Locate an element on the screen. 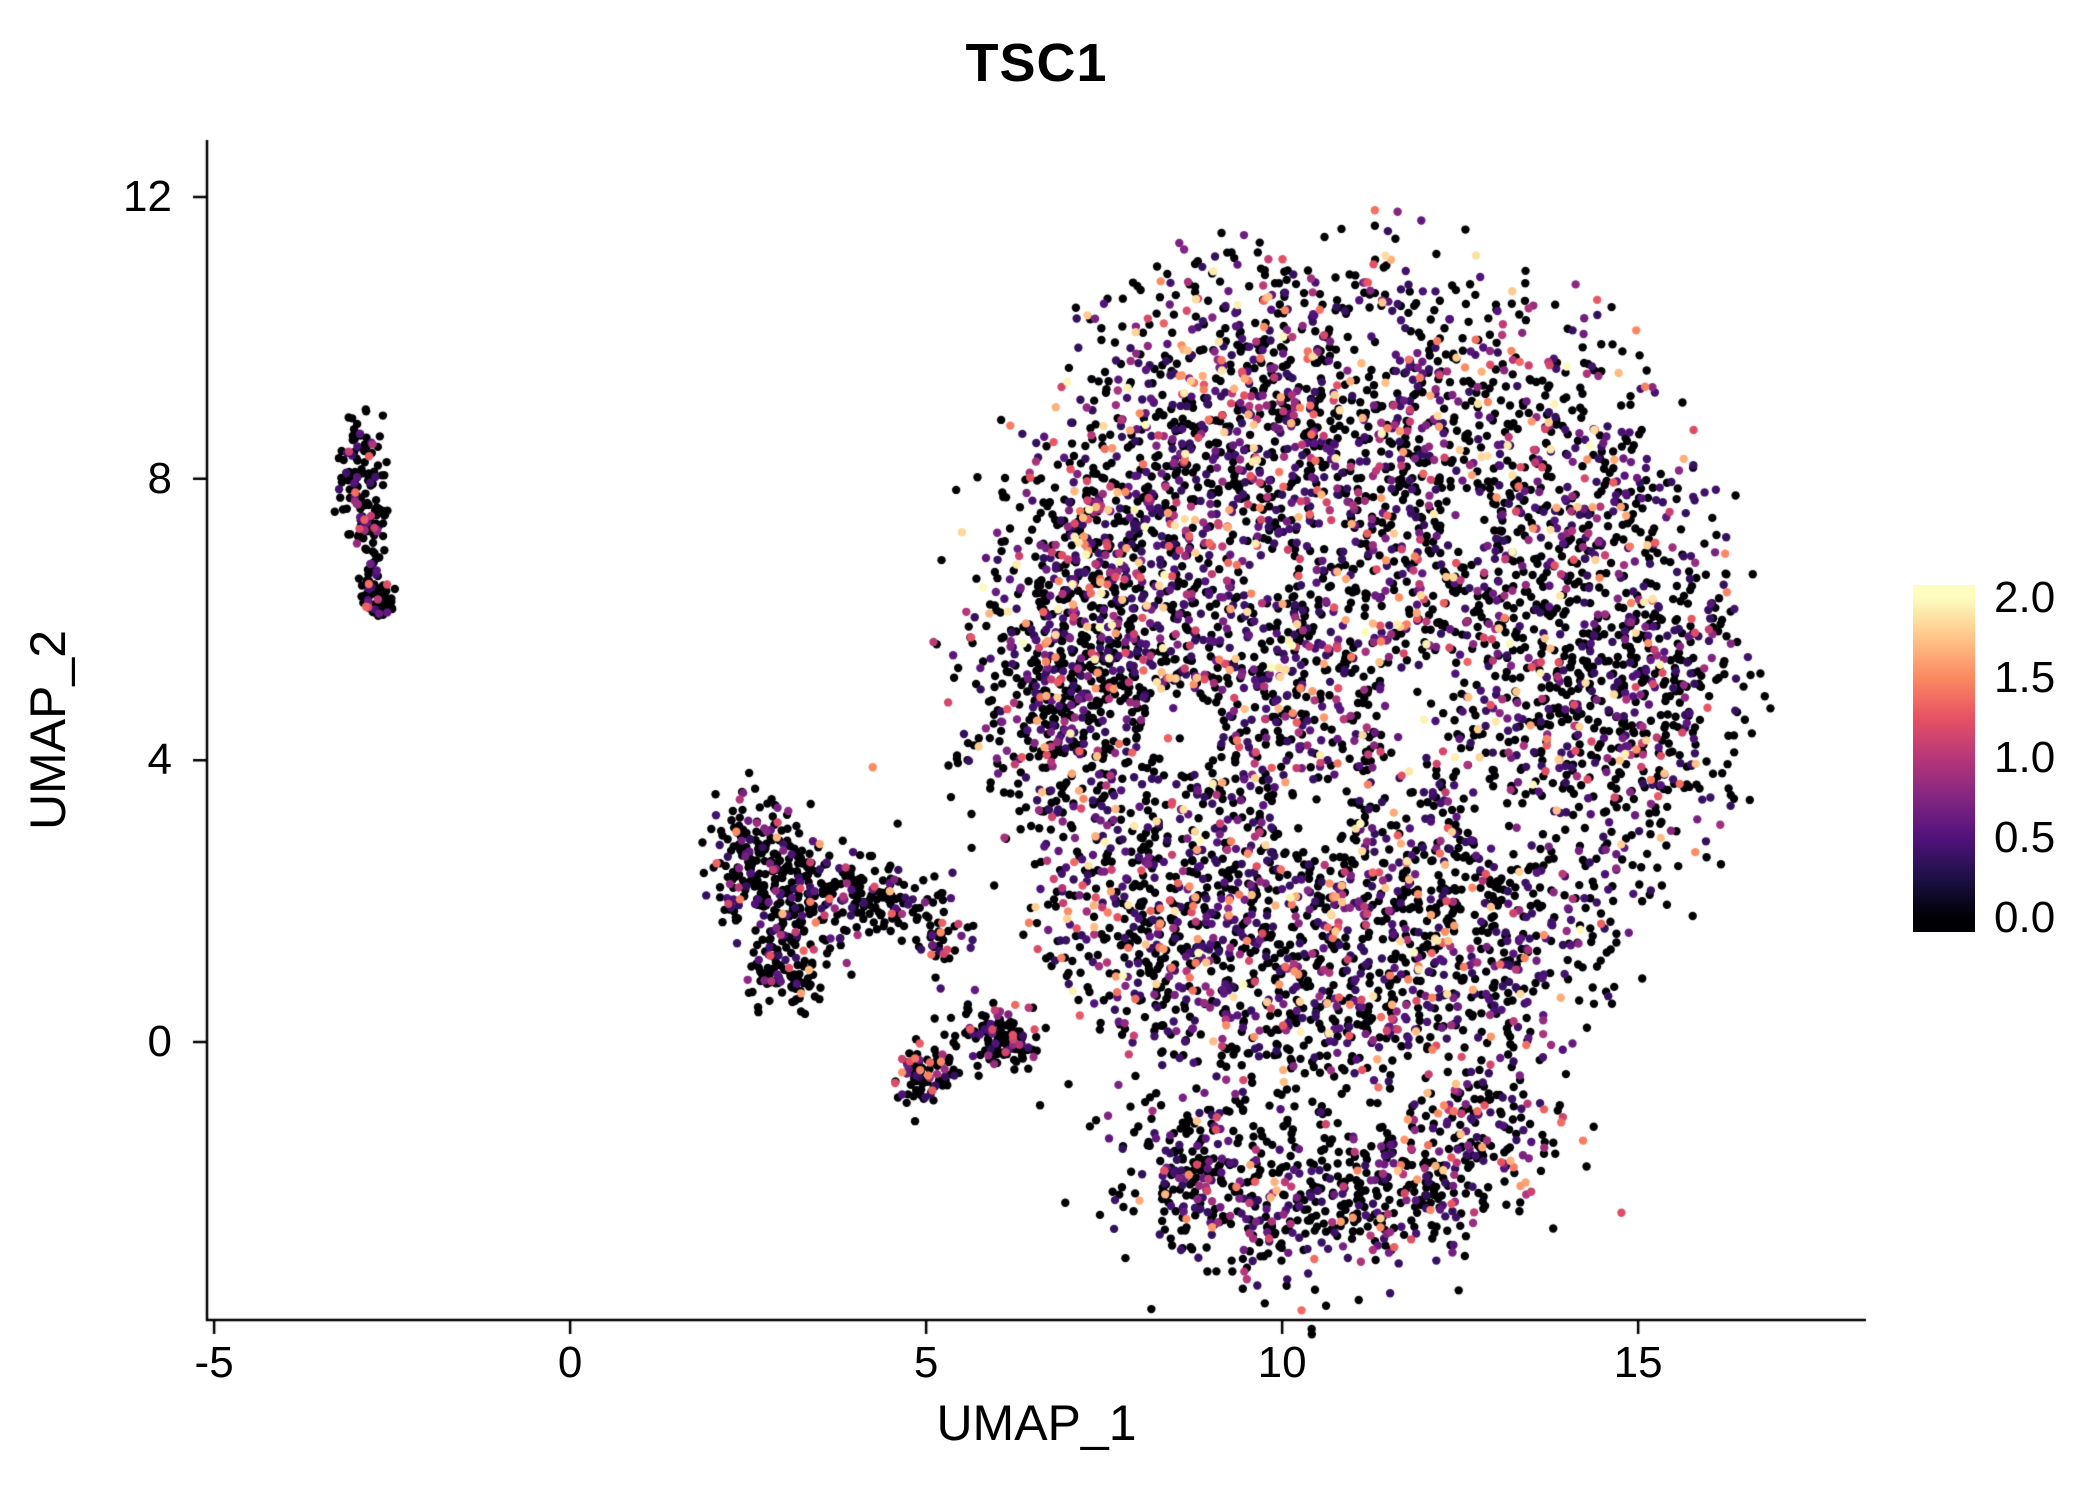  y-tick-label: 4 is located at coordinates (159, 760).